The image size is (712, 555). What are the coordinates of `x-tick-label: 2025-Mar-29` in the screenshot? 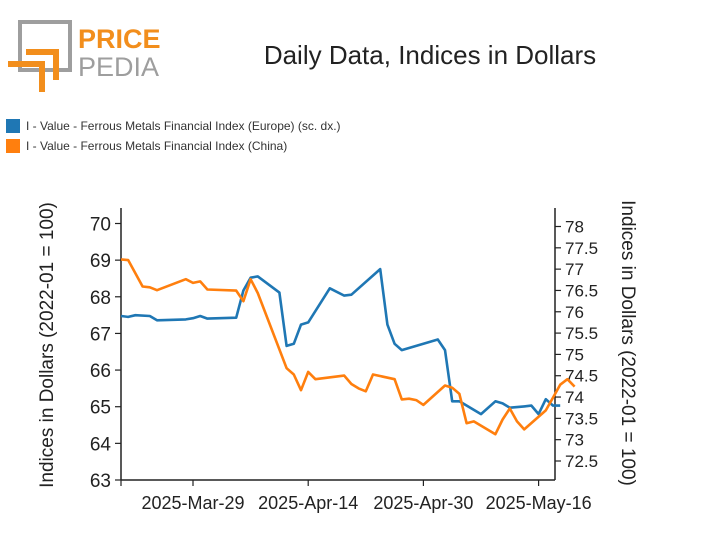 It's located at (192, 503).